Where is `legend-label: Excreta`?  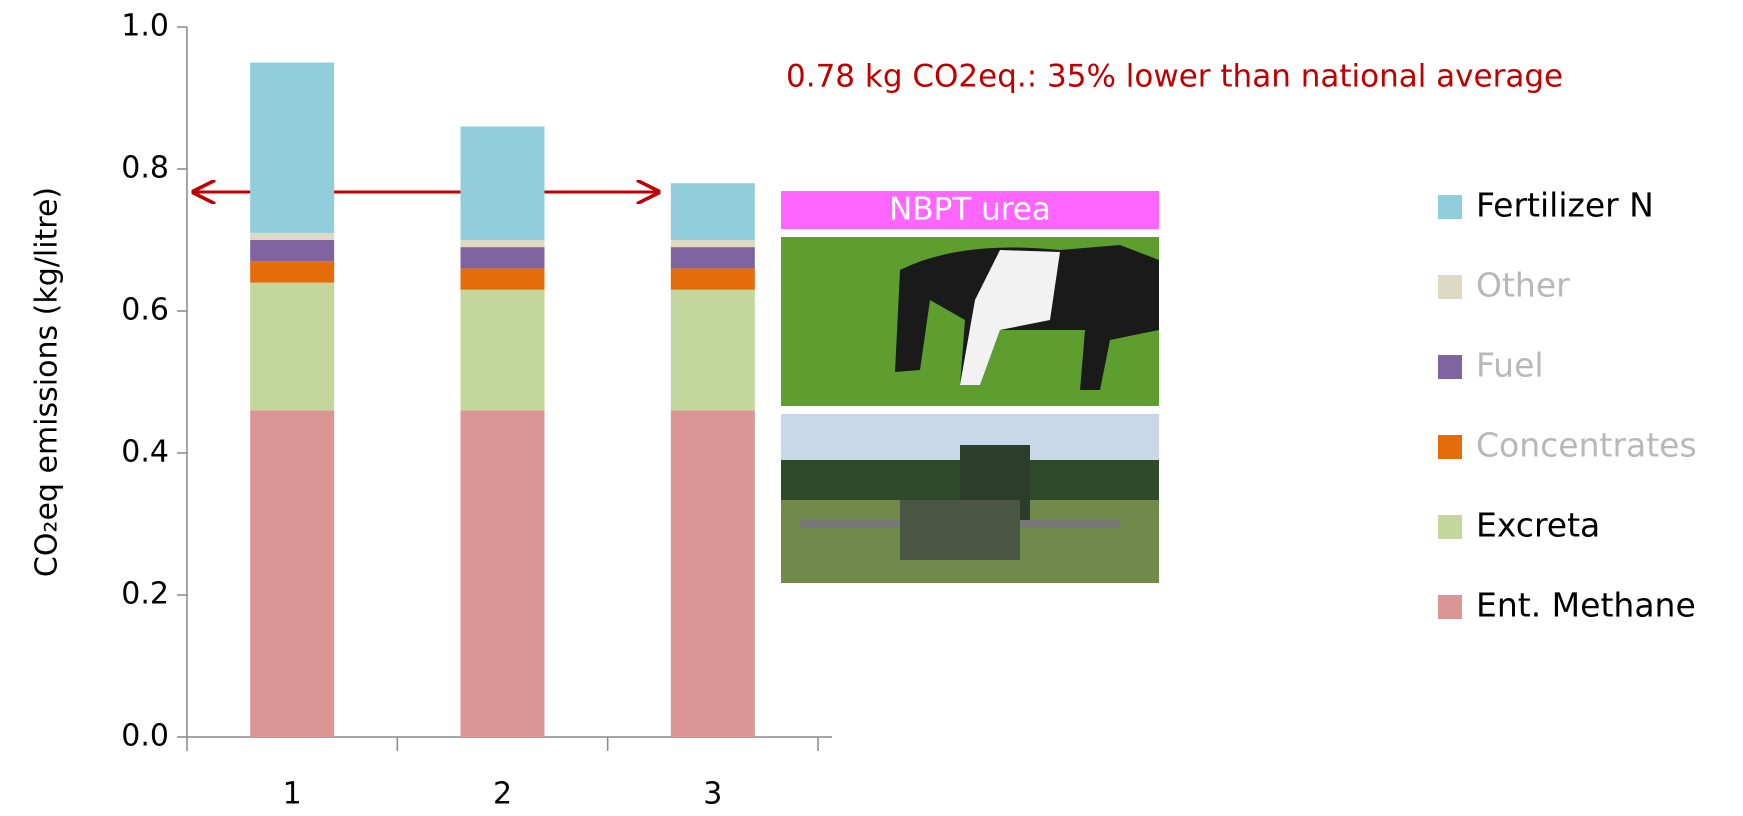 legend-label: Excreta is located at coordinates (1538, 525).